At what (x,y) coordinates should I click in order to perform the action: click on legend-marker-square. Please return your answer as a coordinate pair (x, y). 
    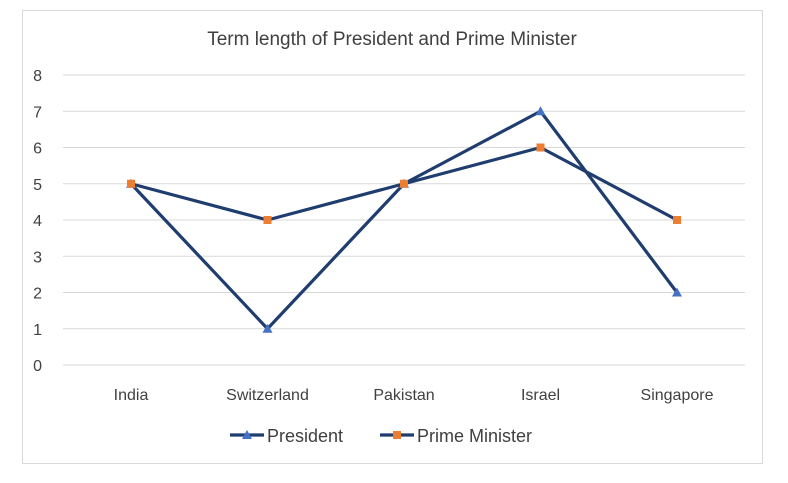
    Looking at the image, I should click on (397, 435).